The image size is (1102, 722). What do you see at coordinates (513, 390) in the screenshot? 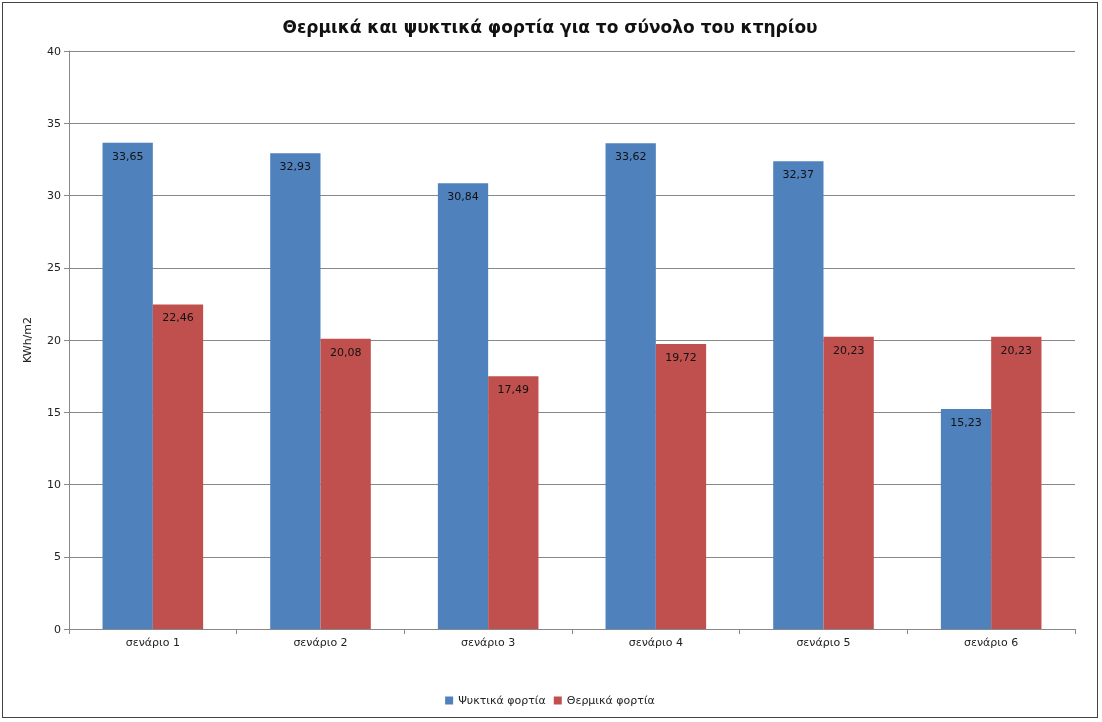
I see `data-label: 17,49` at bounding box center [513, 390].